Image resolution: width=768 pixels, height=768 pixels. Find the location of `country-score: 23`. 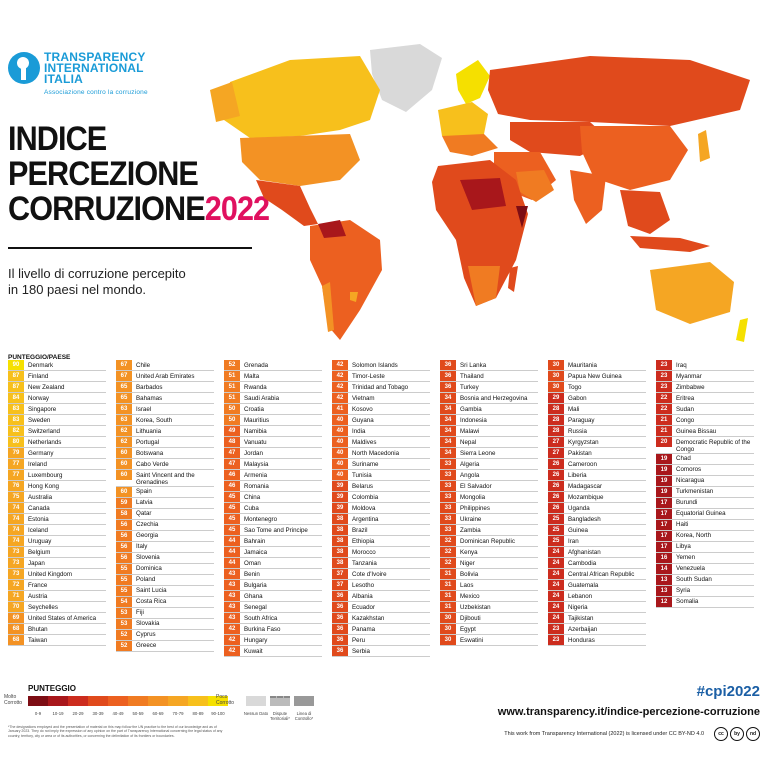

country-score: 23 is located at coordinates (556, 629).